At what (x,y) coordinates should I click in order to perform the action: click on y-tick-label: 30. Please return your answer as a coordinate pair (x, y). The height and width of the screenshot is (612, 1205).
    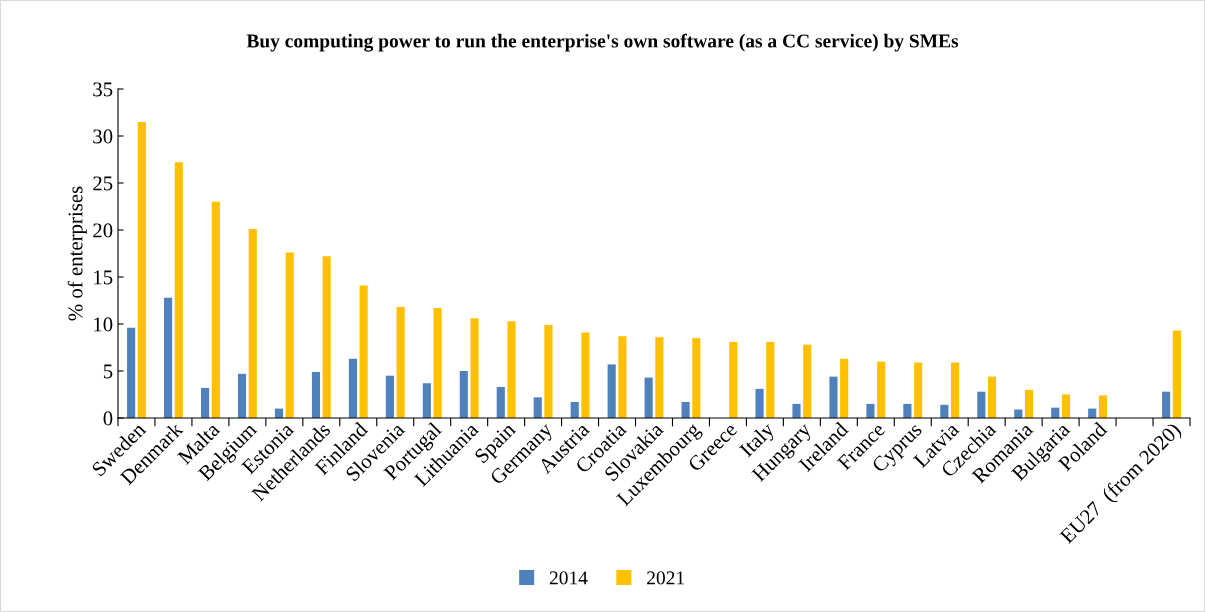
    Looking at the image, I should click on (103, 136).